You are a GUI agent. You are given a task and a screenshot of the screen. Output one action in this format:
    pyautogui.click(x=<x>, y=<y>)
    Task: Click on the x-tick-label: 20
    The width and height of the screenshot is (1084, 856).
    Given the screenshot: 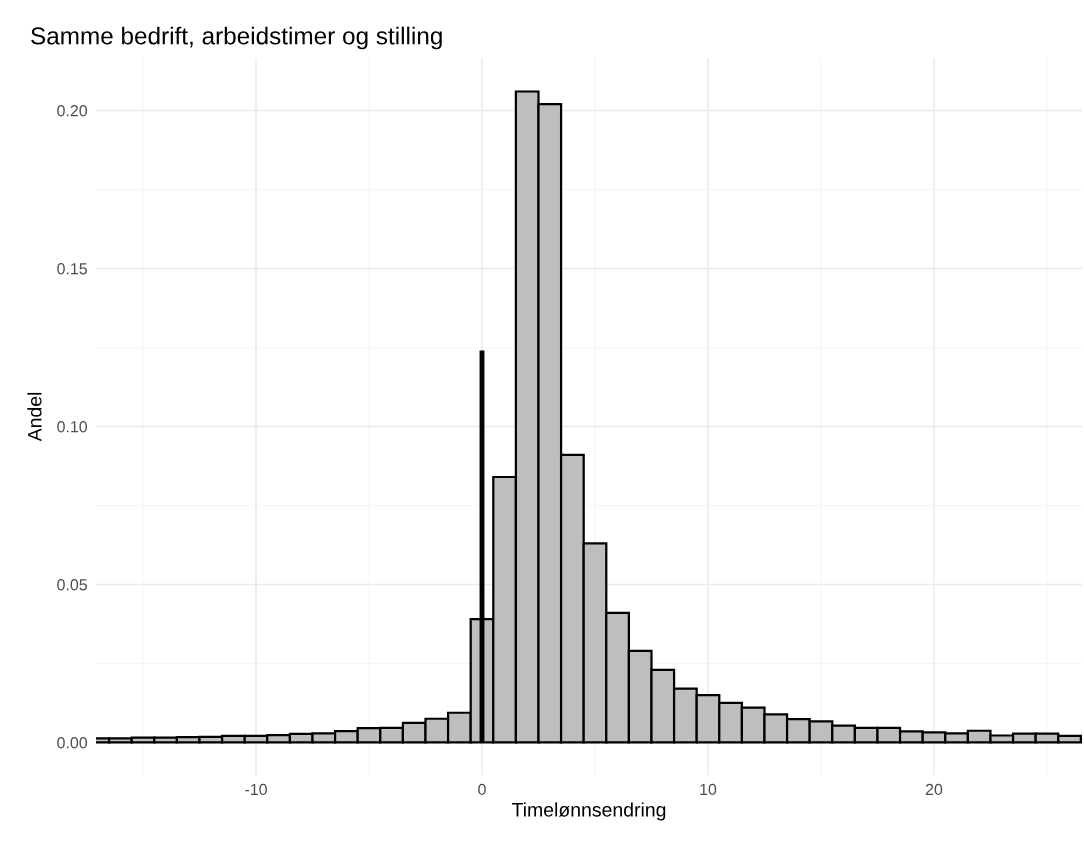 What is the action you would take?
    pyautogui.click(x=934, y=789)
    